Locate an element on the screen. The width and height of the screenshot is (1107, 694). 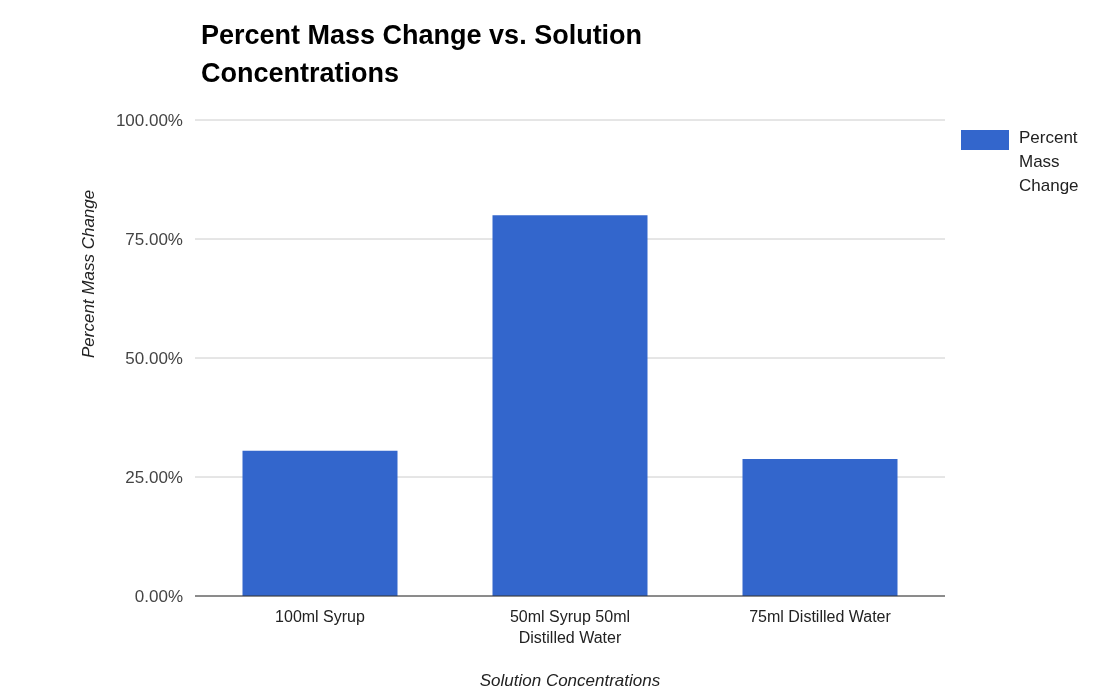
y-tick-label: 100.00% is located at coordinates (149, 121).